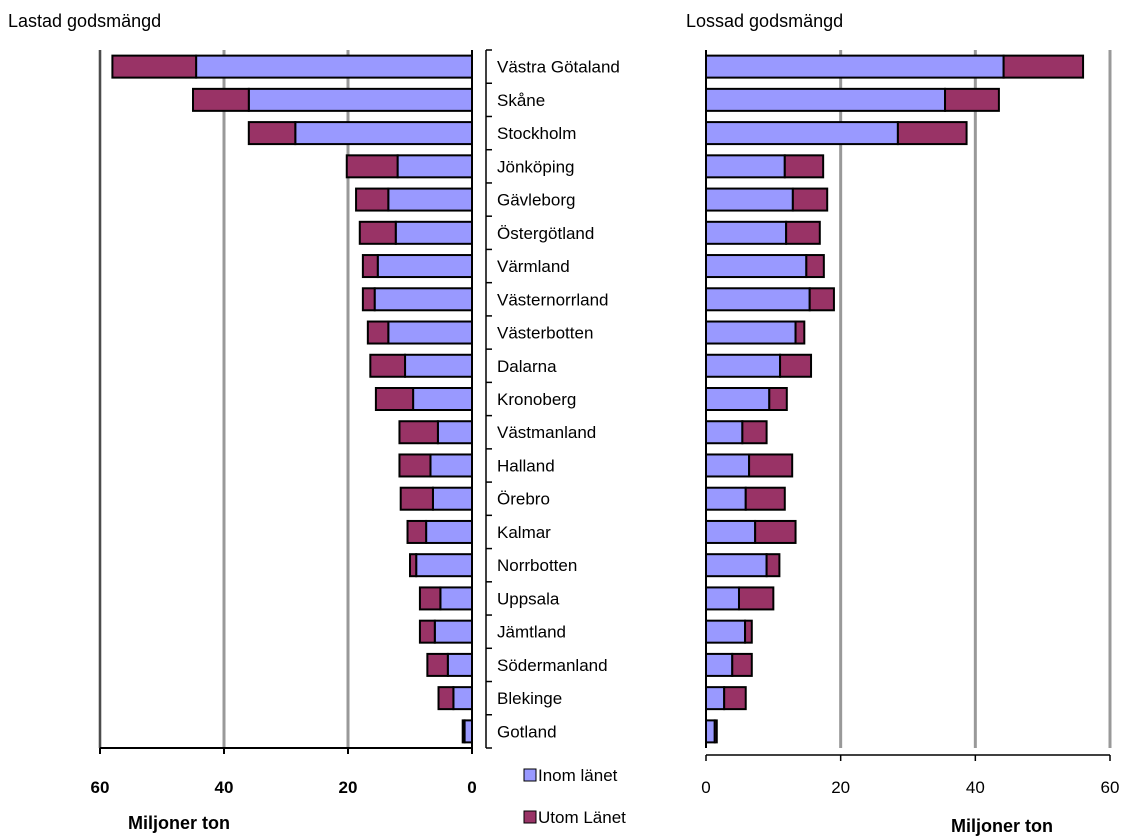 Image resolution: width=1138 pixels, height=836 pixels. I want to click on category-label: Dalarna, so click(527, 366).